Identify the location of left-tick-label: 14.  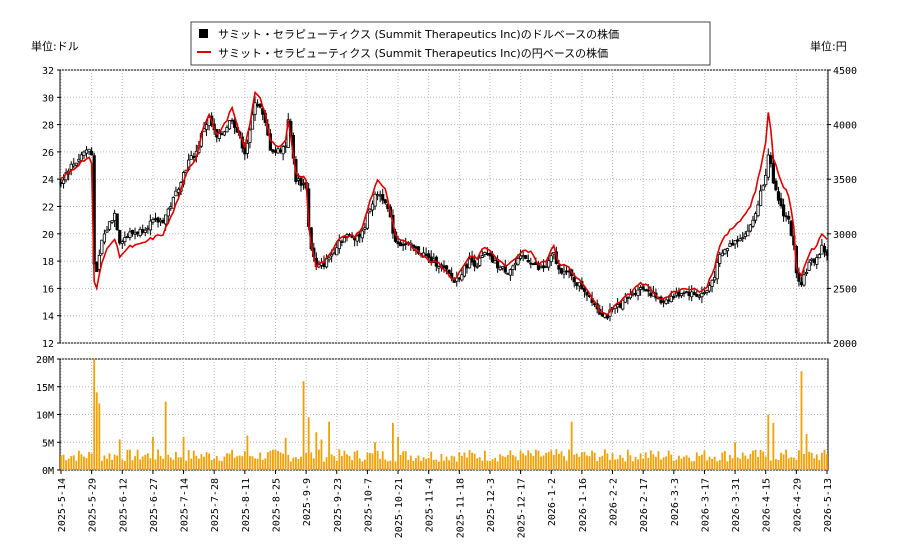
(48, 317).